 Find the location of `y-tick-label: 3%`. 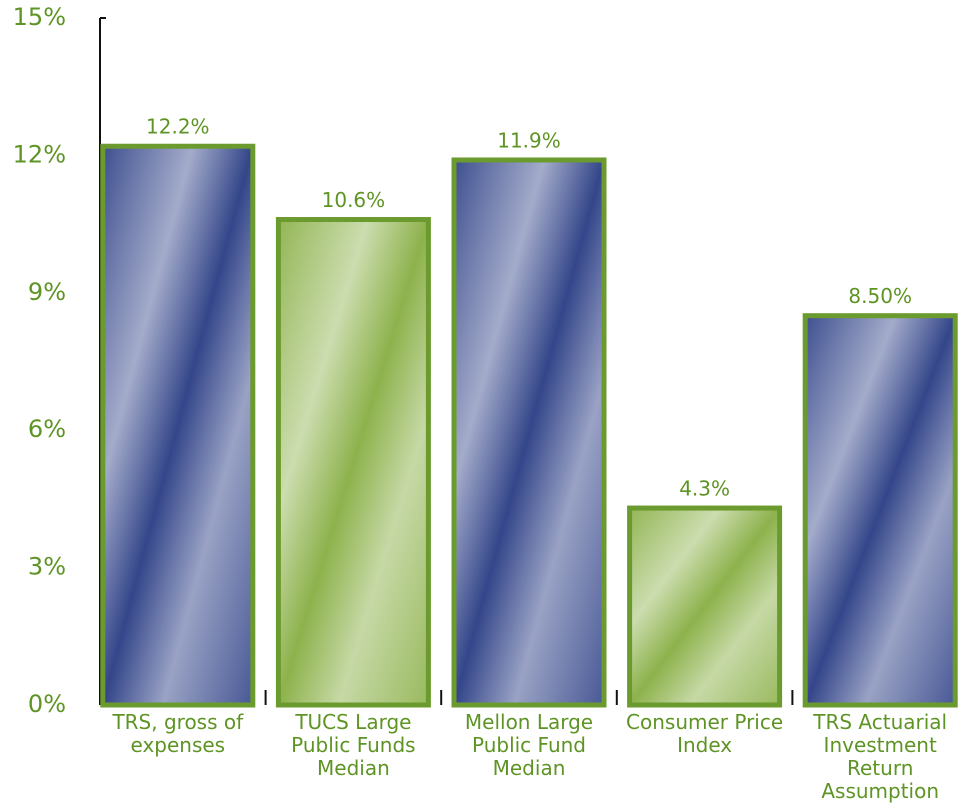

y-tick-label: 3% is located at coordinates (47, 567).